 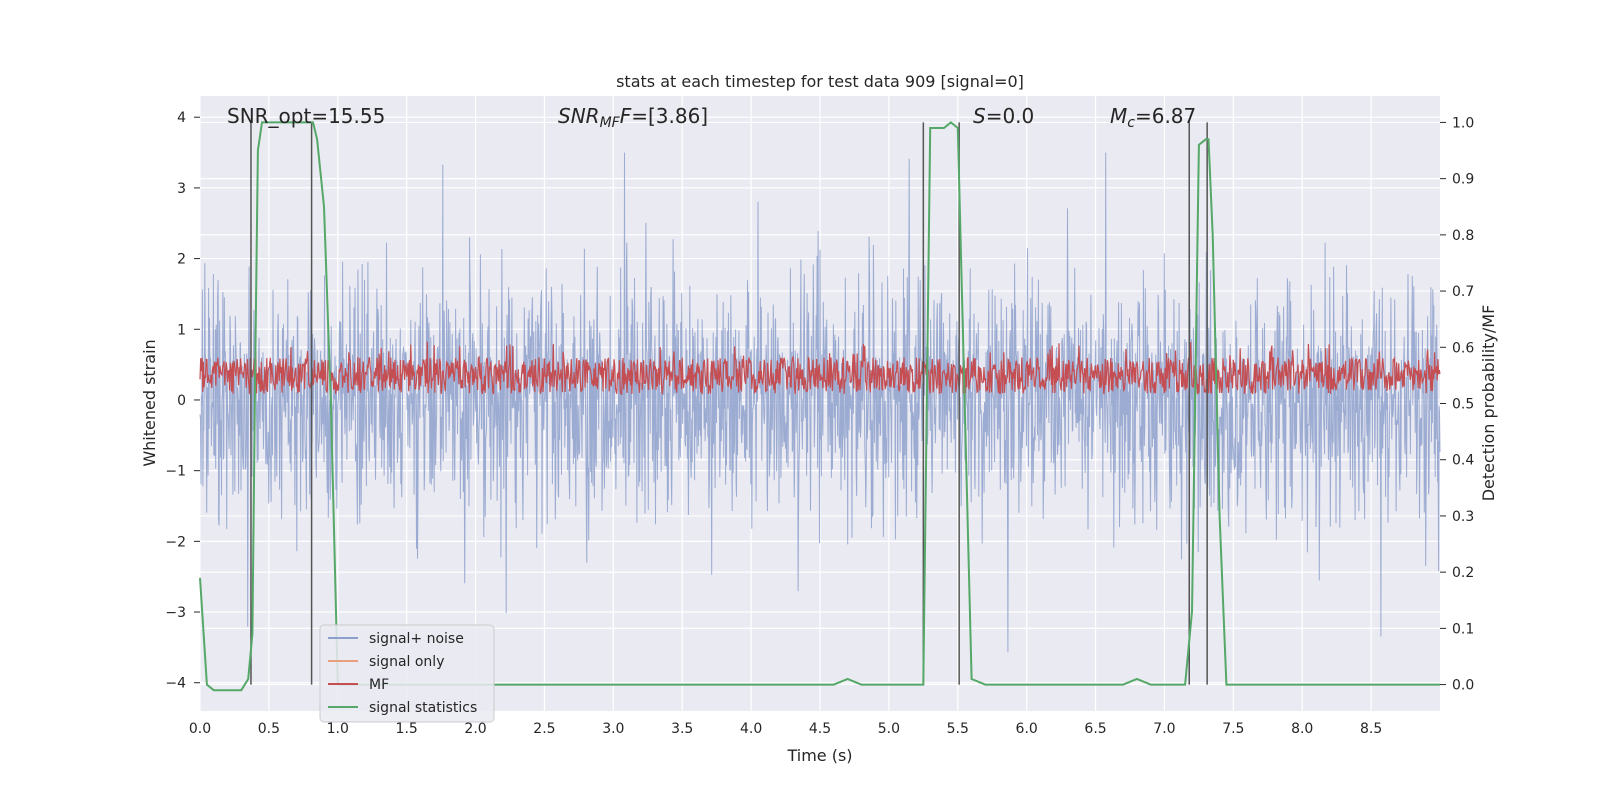 What do you see at coordinates (633, 117) in the screenshot?
I see `annotation-snr-mf: SNRMFF=[3.86]` at bounding box center [633, 117].